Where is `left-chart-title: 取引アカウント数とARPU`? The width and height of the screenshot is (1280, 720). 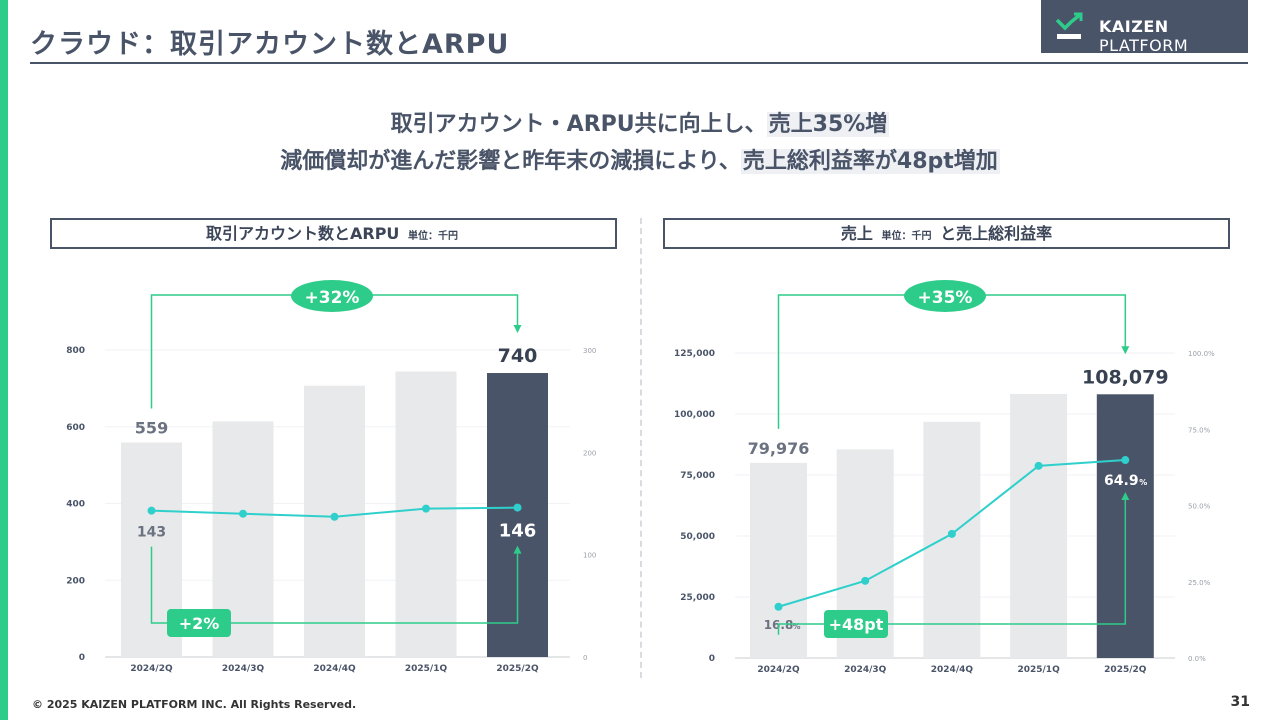
left-chart-title: 取引アカウント数とARPU is located at coordinates (302, 233).